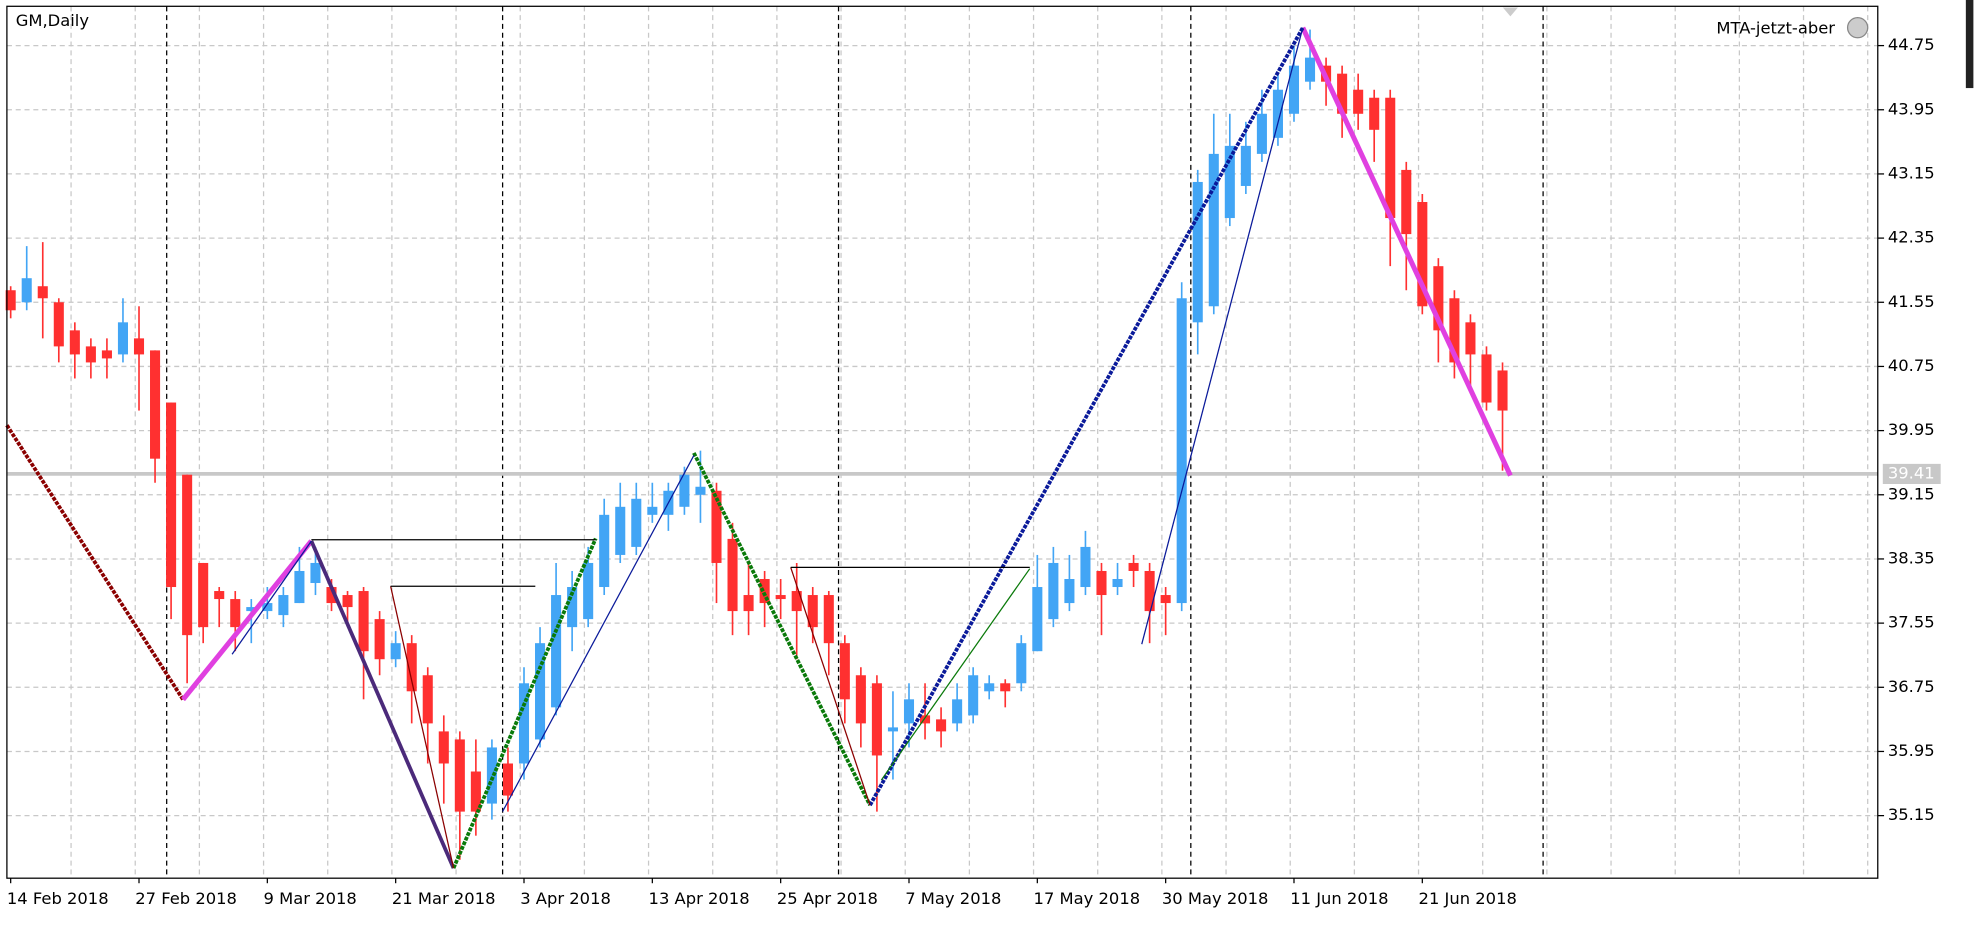 The width and height of the screenshot is (1974, 926). Describe the element at coordinates (953, 898) in the screenshot. I see `x-tick-label: 7 May 2018` at that location.